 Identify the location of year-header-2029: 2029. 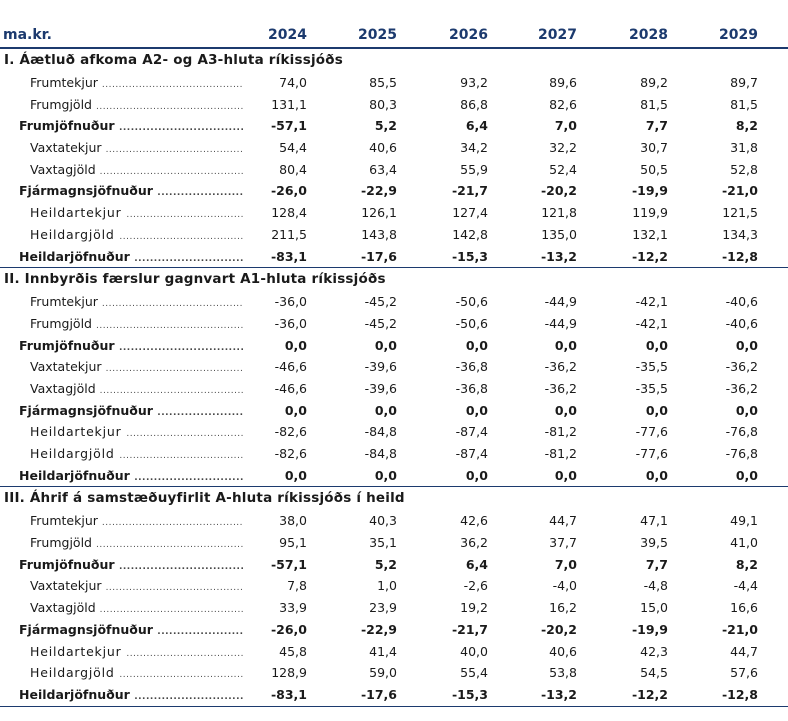
(738, 35).